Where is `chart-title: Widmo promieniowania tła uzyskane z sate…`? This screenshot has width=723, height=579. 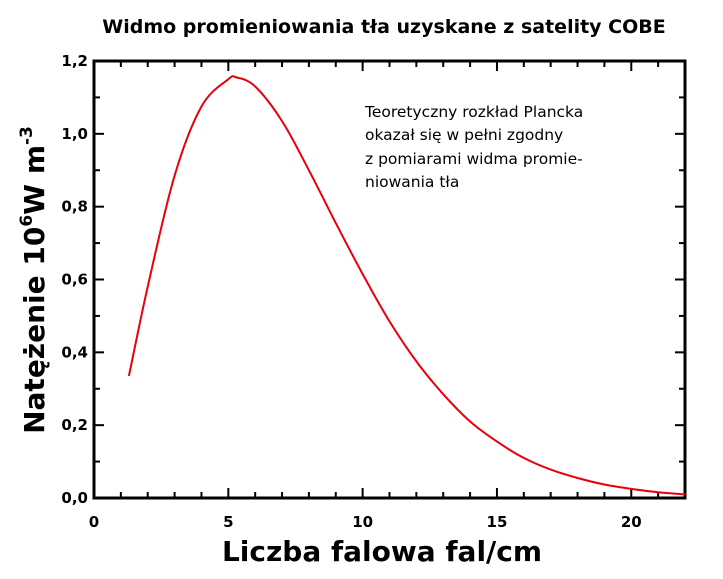
chart-title: Widmo promieniowania tła uzyskane z sate… is located at coordinates (383, 27).